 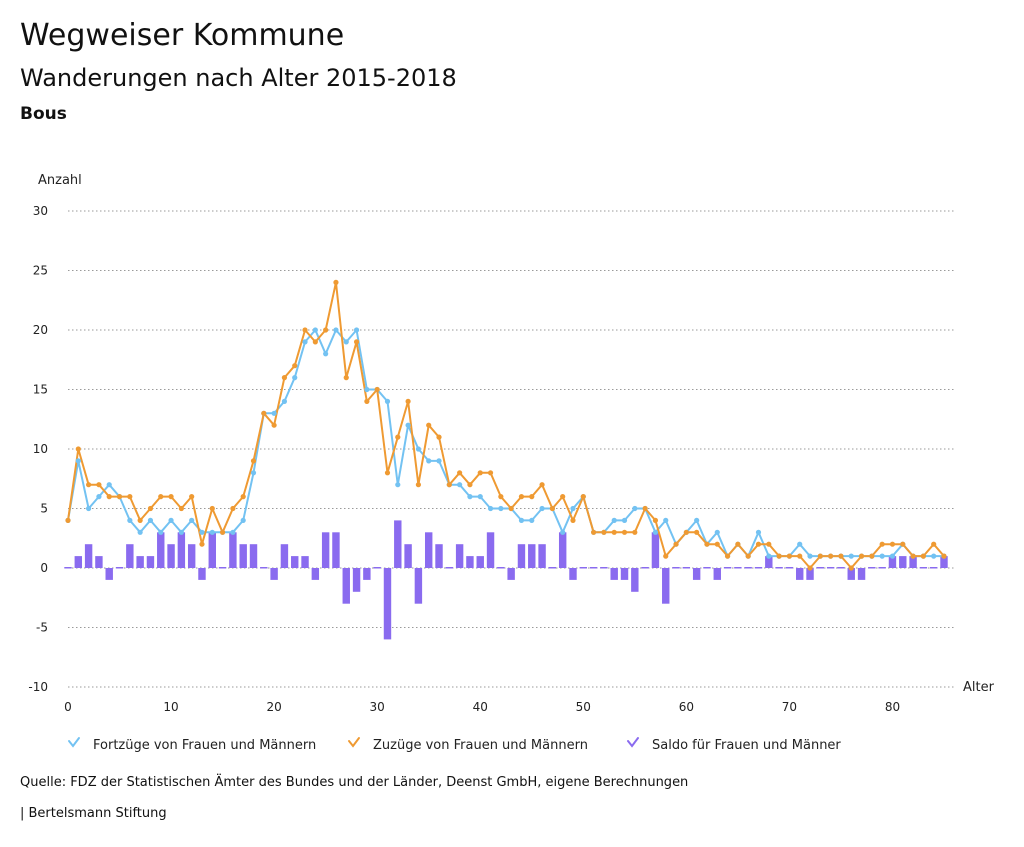 What do you see at coordinates (480, 707) in the screenshot?
I see `x-tick-label: 40` at bounding box center [480, 707].